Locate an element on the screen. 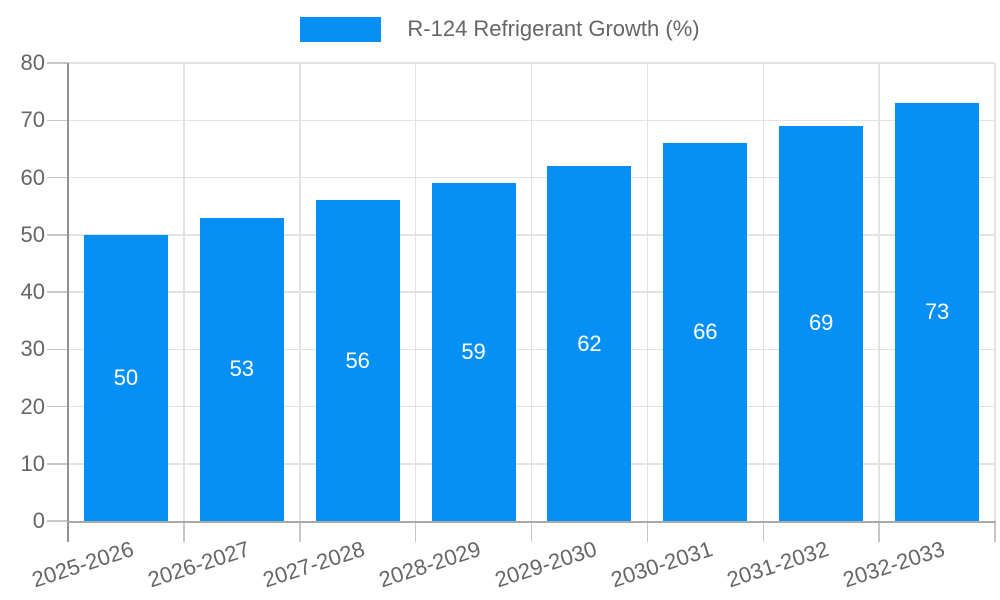 The image size is (1000, 600). bar-value-label: 73 is located at coordinates (937, 312).